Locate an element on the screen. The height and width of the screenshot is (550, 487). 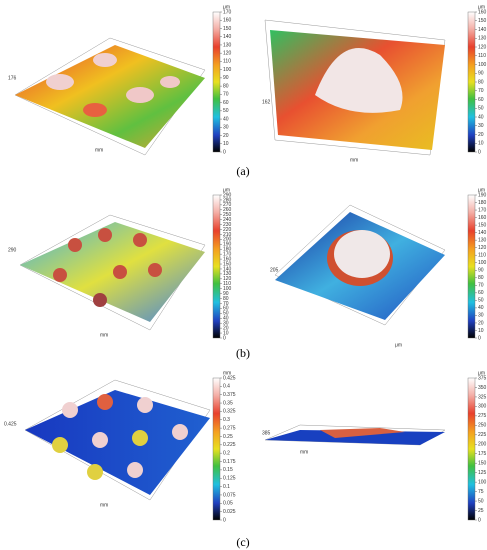
panel-label: (c) is located at coordinates (242, 542).